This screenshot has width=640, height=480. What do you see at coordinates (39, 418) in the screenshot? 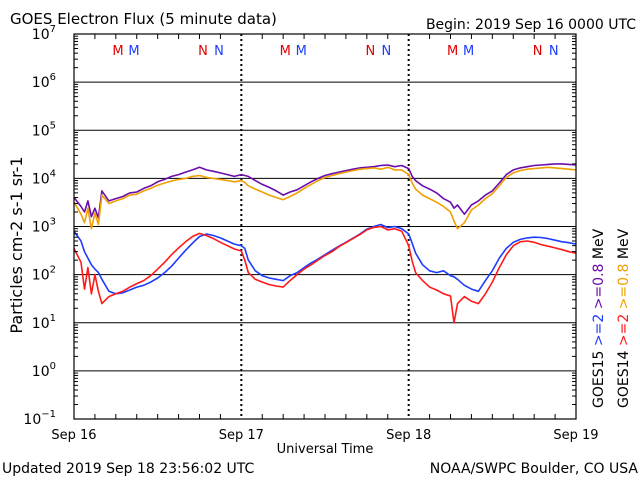
I see `y-tick-label: 10⁻¹` at bounding box center [39, 418].